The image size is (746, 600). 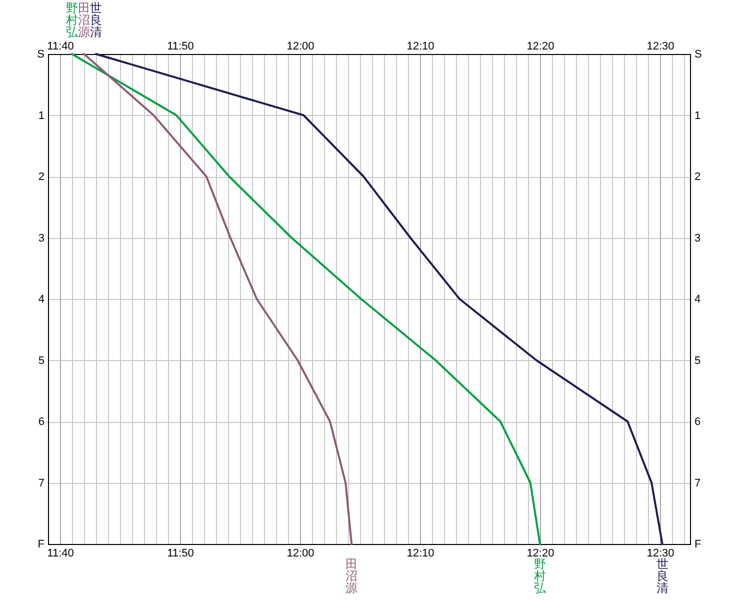 I want to click on y-tick-label: 1, so click(x=41, y=116).